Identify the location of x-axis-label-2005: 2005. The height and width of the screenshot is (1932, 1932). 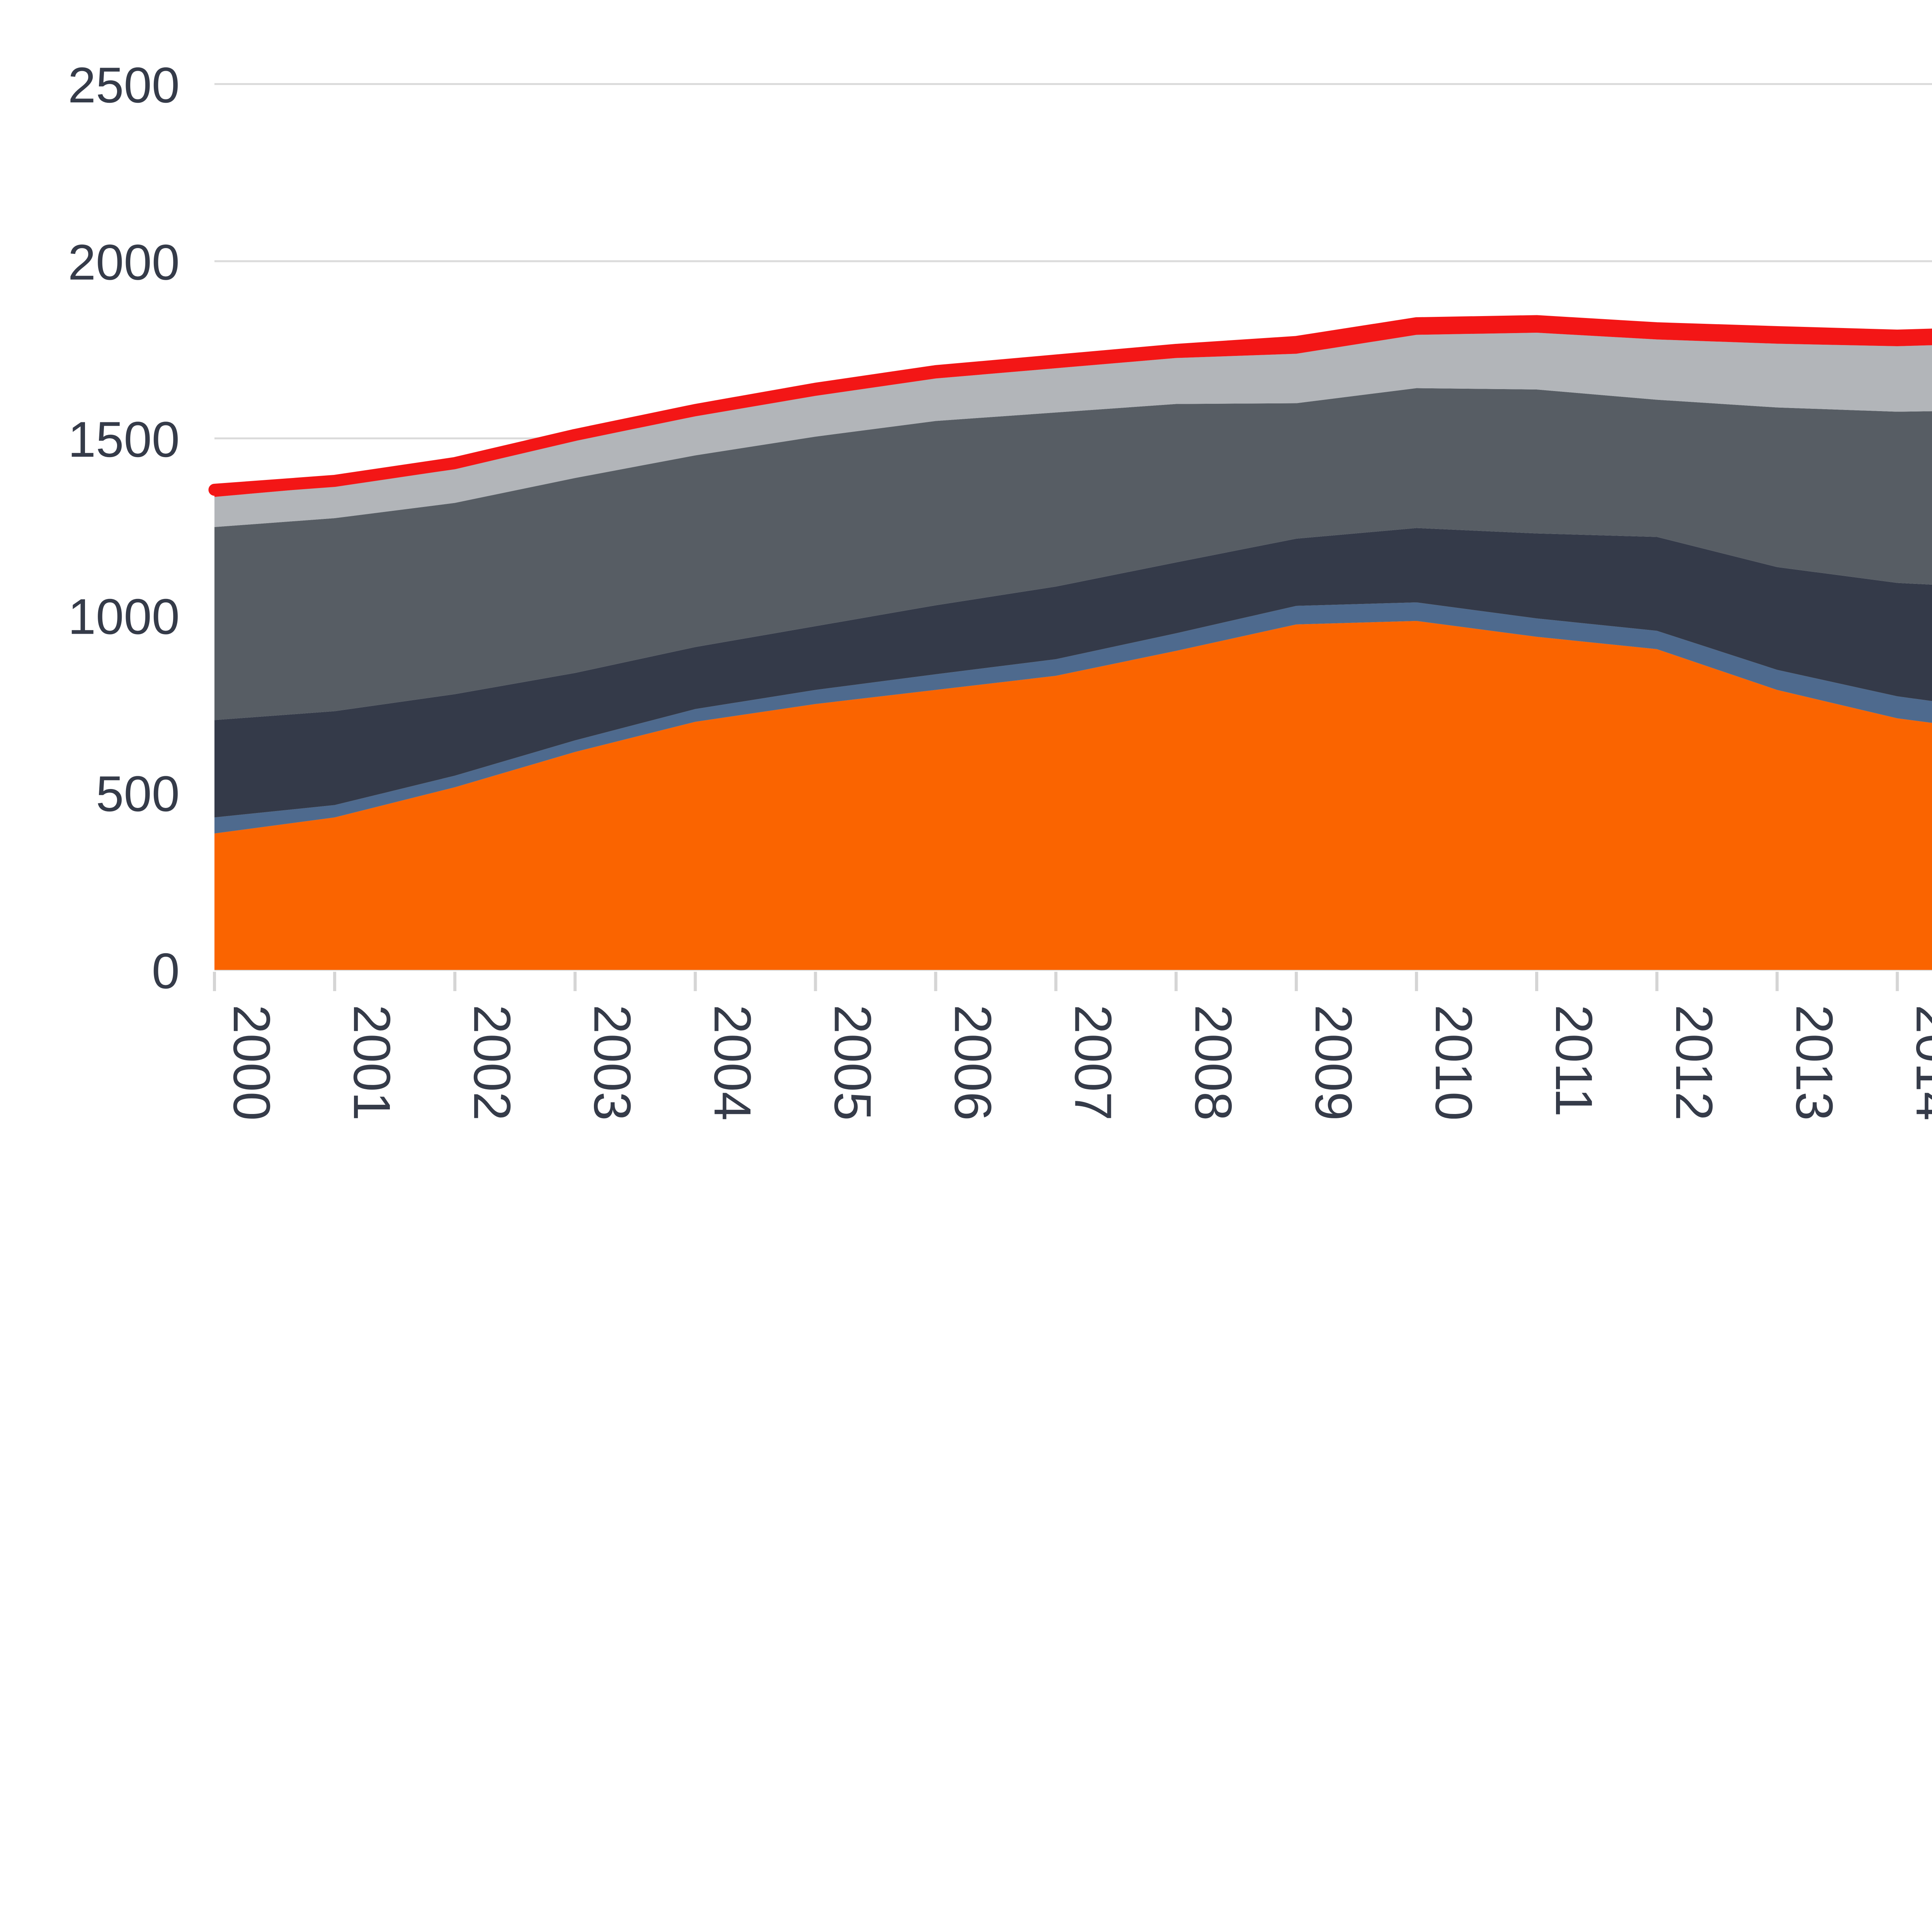
(852, 1063).